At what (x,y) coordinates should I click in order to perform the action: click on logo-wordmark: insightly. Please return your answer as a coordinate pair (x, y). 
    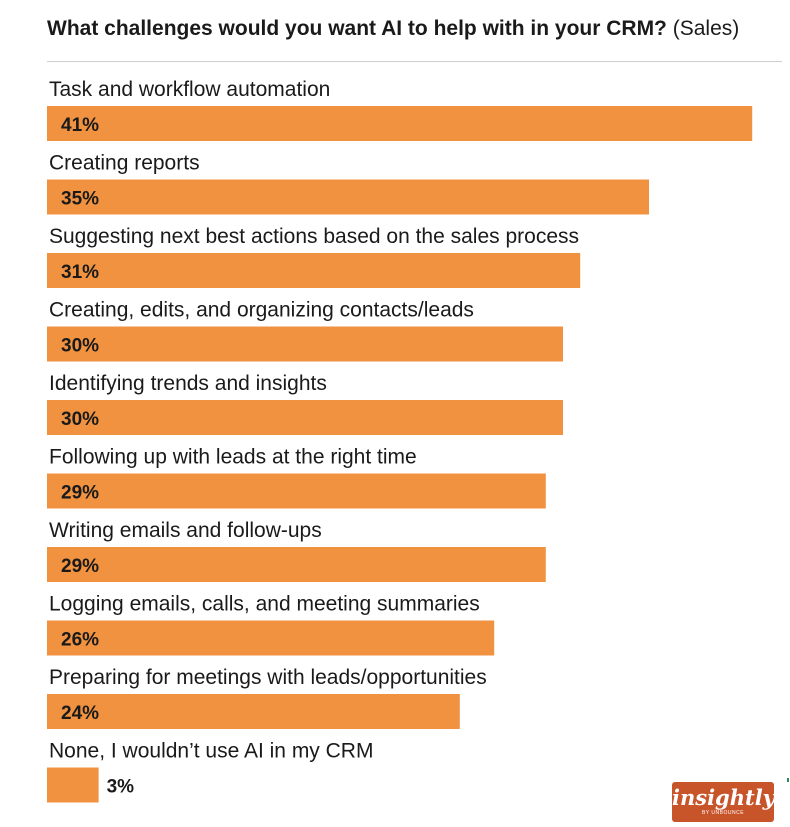
    Looking at the image, I should click on (723, 797).